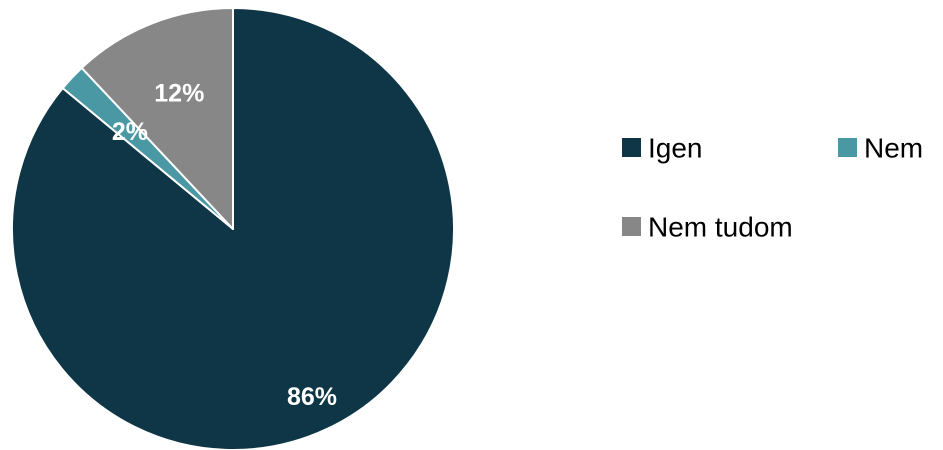  I want to click on legend-swatch-igen, so click(631, 147).